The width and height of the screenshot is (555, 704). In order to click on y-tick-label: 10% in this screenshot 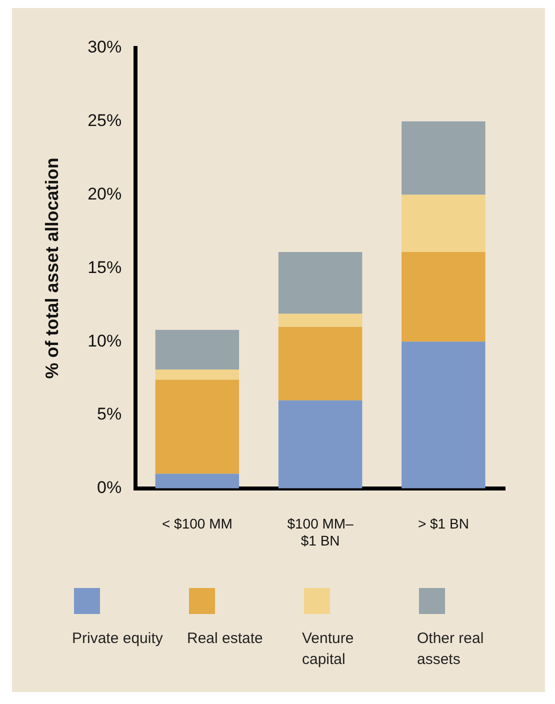, I will do `click(105, 340)`.